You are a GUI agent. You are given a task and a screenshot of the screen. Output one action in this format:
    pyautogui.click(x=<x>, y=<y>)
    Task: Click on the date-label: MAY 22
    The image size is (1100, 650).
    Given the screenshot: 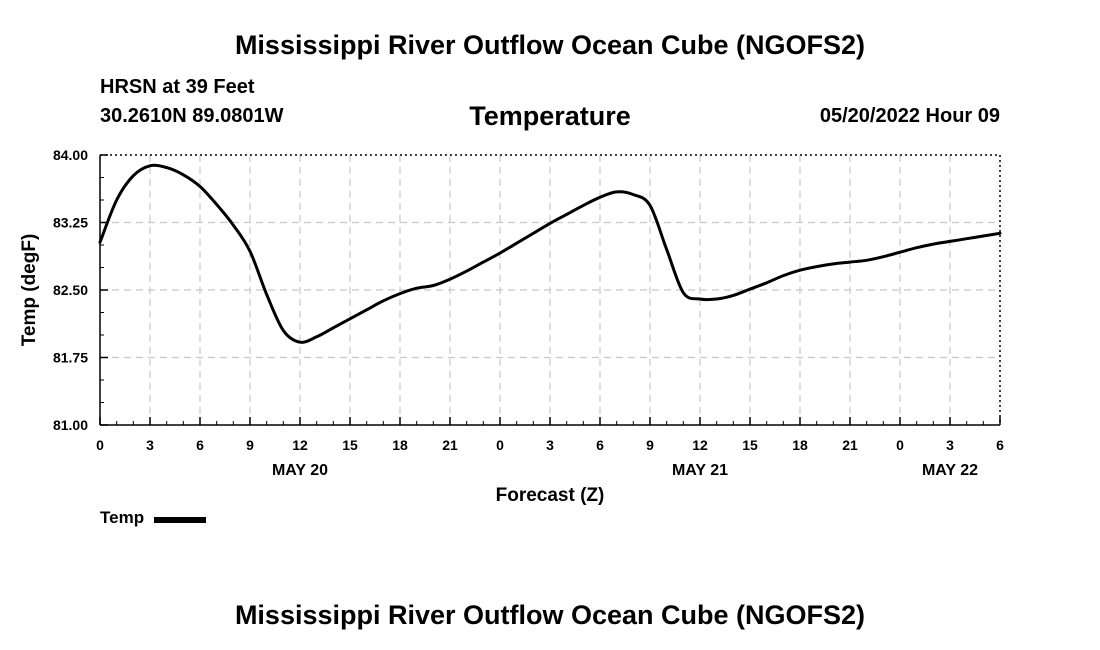 What is the action you would take?
    pyautogui.click(x=950, y=470)
    